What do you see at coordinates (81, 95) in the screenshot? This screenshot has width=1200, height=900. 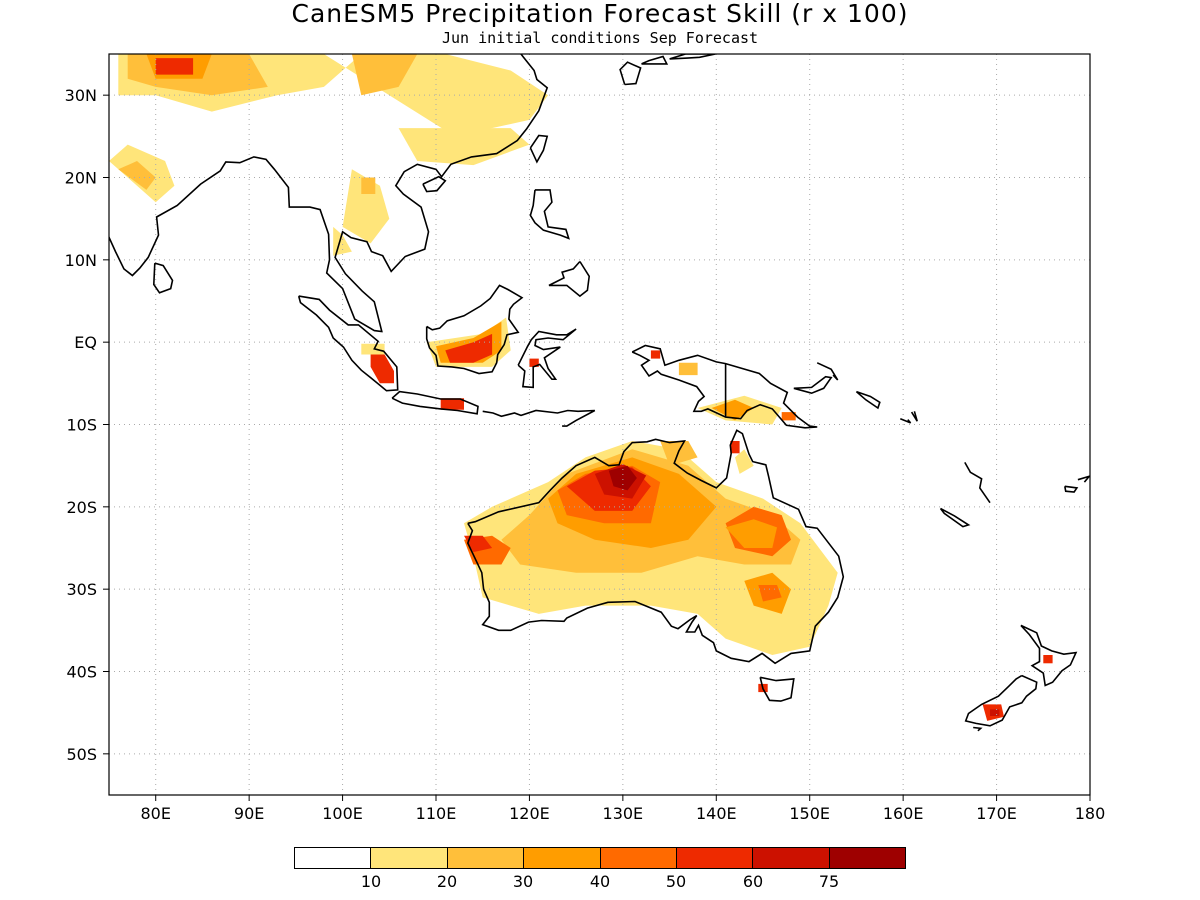 I see `lat-tick-label: 30N` at bounding box center [81, 95].